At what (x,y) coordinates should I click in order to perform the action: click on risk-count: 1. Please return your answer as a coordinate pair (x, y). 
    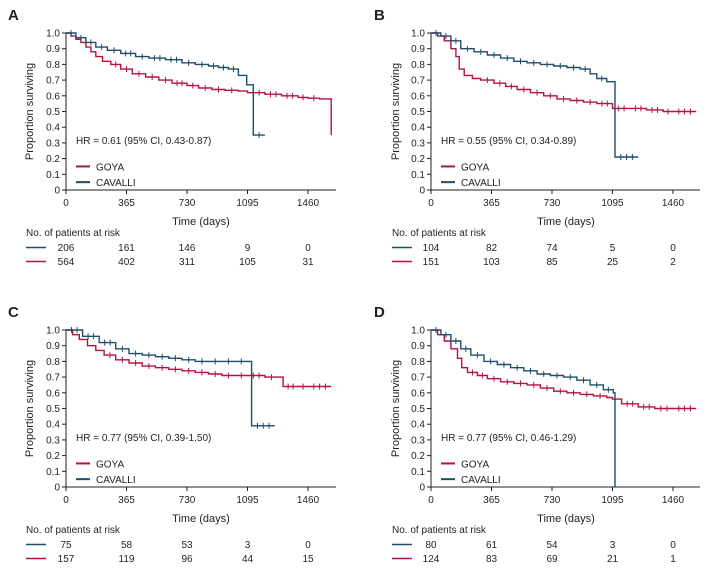
    Looking at the image, I should click on (673, 559).